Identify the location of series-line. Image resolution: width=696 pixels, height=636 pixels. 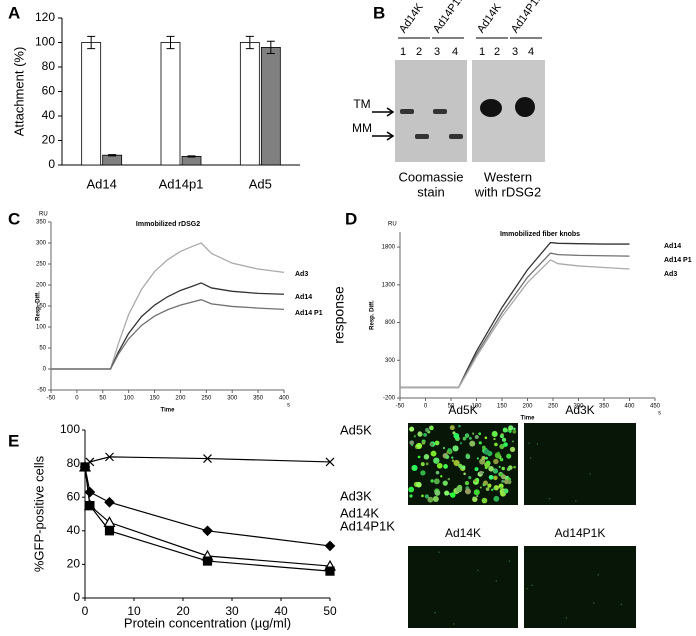
(515, 324).